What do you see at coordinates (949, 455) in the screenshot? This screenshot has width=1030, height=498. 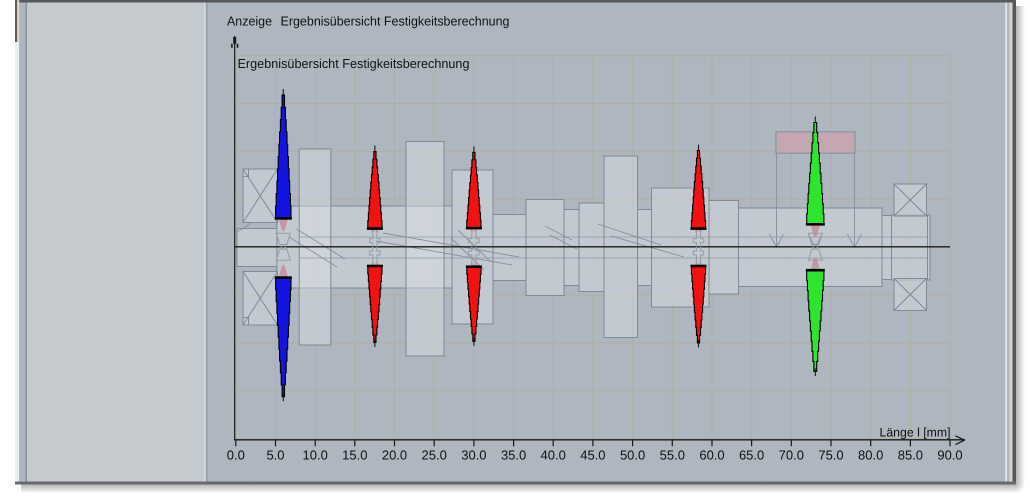 I see `svg-text: 90.0` at bounding box center [949, 455].